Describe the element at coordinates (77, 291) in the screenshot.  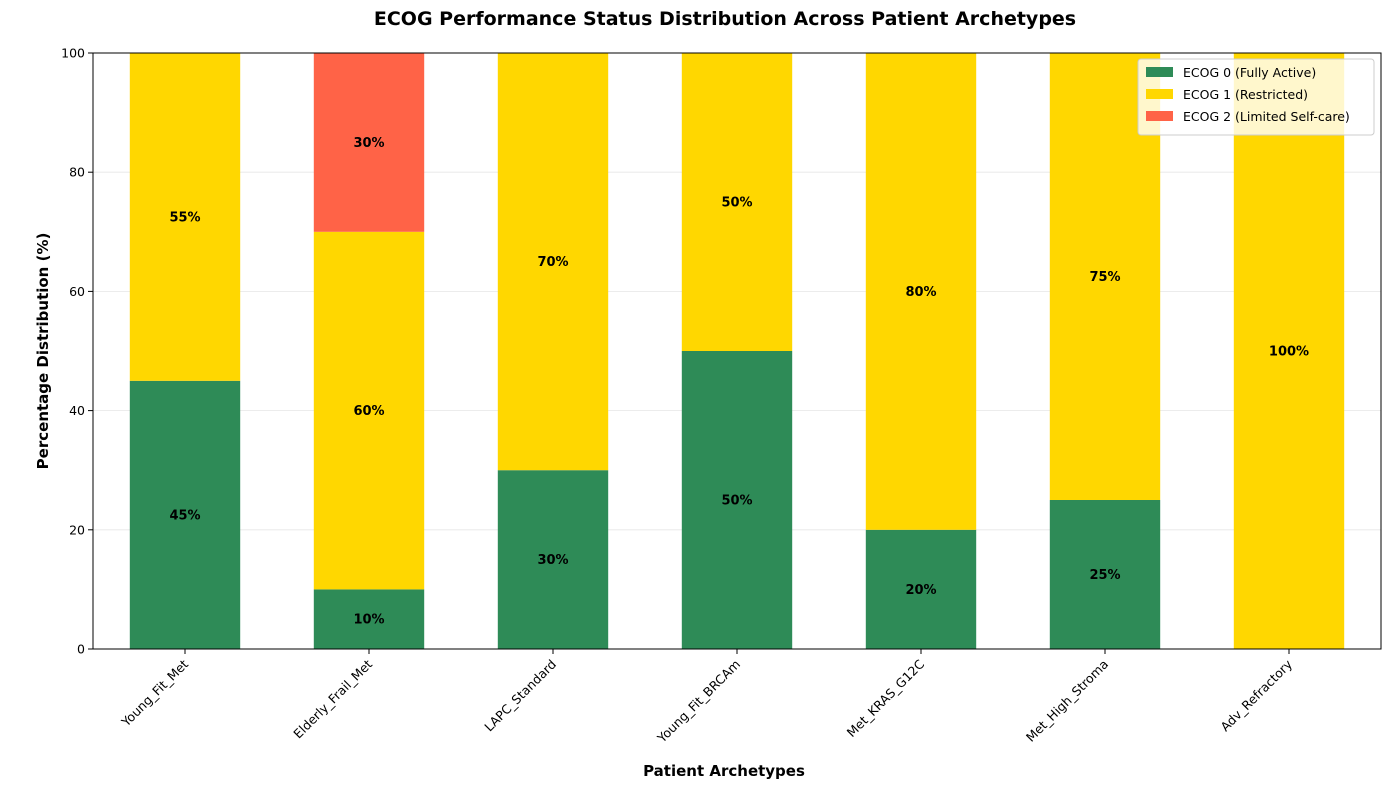
I see `y-tick-label: 60` at that location.